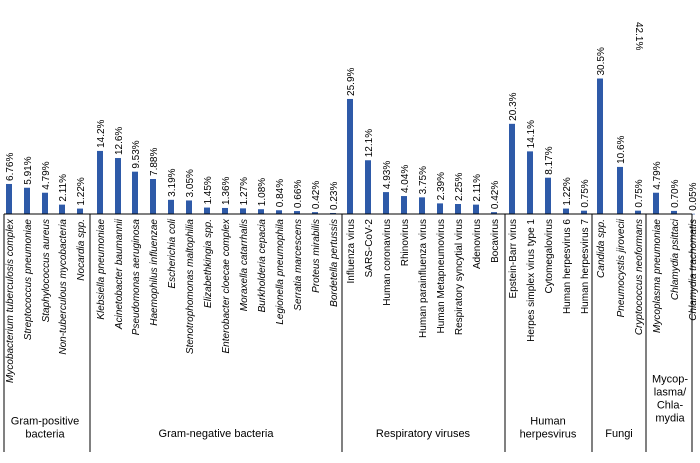 The height and width of the screenshot is (463, 700). Describe the element at coordinates (675, 259) in the screenshot. I see `bar-label: Chlamydia psittaci` at that location.